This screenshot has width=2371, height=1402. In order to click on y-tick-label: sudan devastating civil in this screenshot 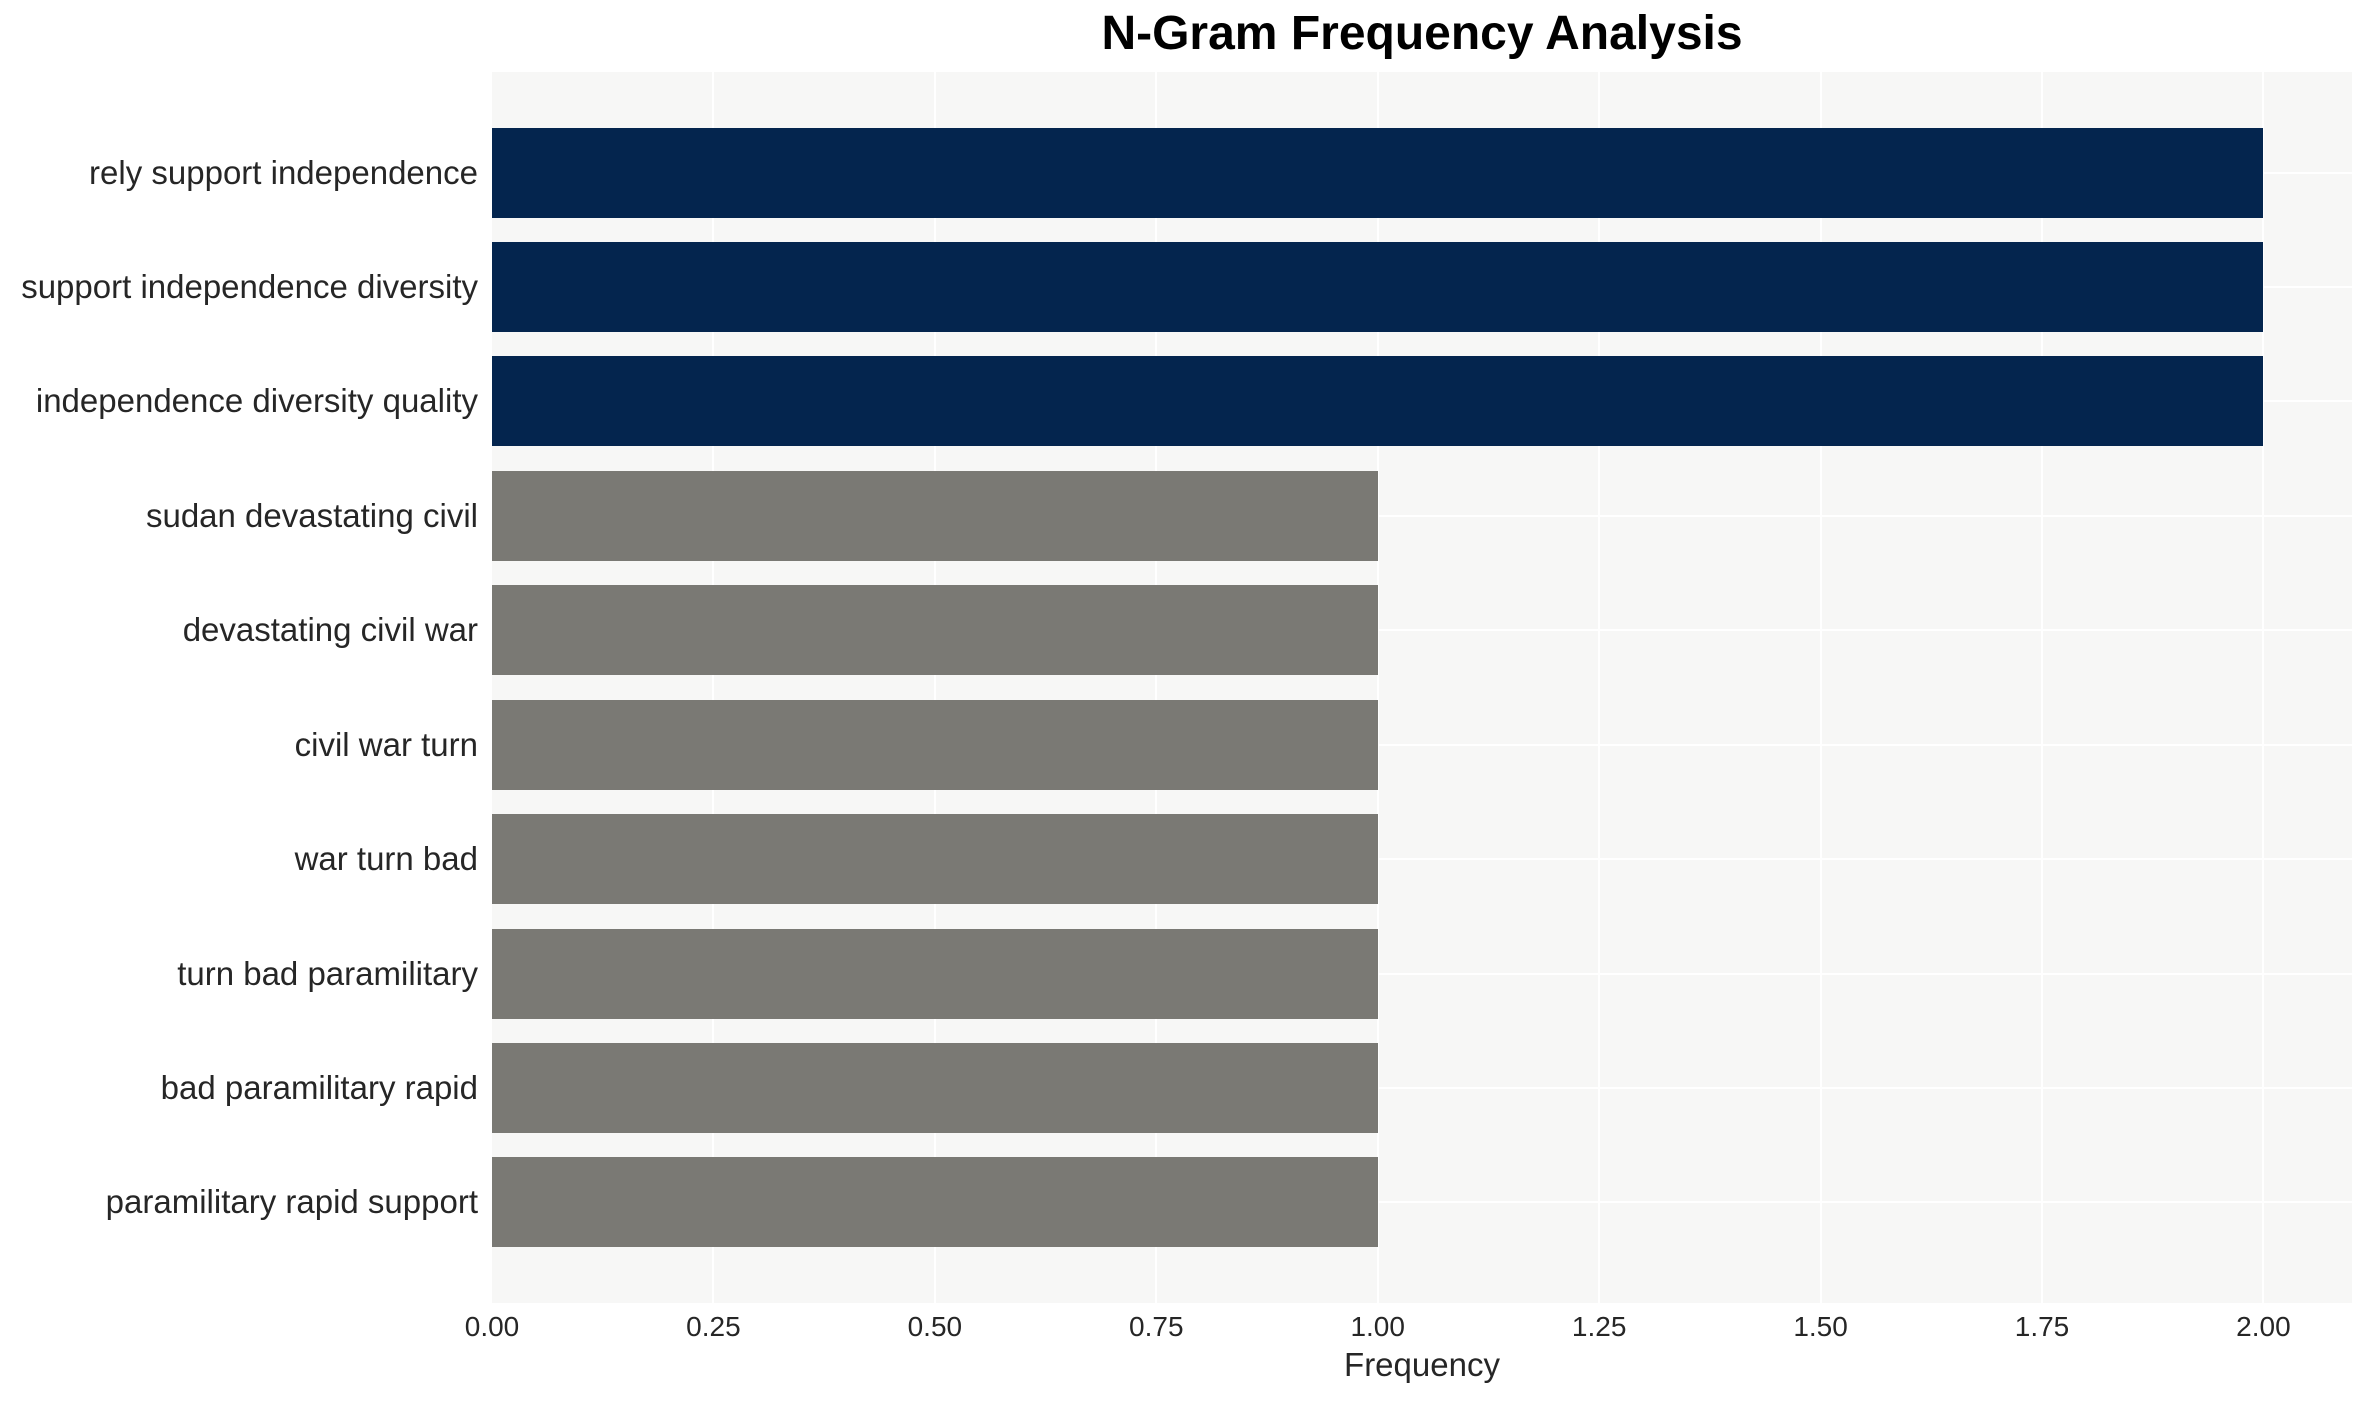, I will do `click(311, 515)`.